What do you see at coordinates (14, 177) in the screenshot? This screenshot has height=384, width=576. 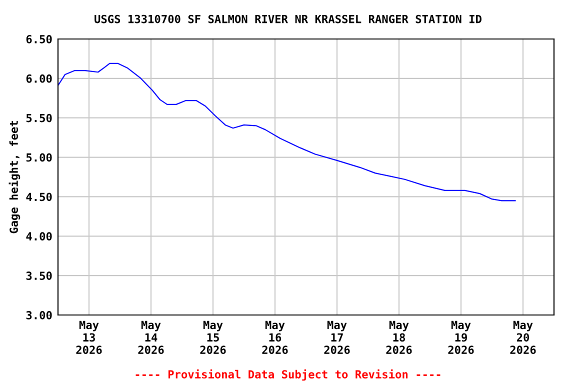 I see `y-axis-title: Gage height, feet` at bounding box center [14, 177].